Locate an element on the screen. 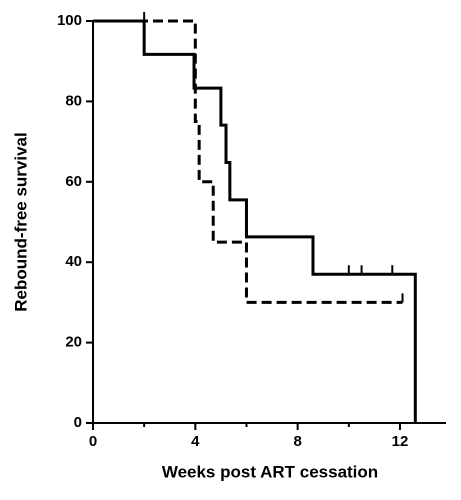 The width and height of the screenshot is (461, 500). y-tick-label: 20 is located at coordinates (73, 342).